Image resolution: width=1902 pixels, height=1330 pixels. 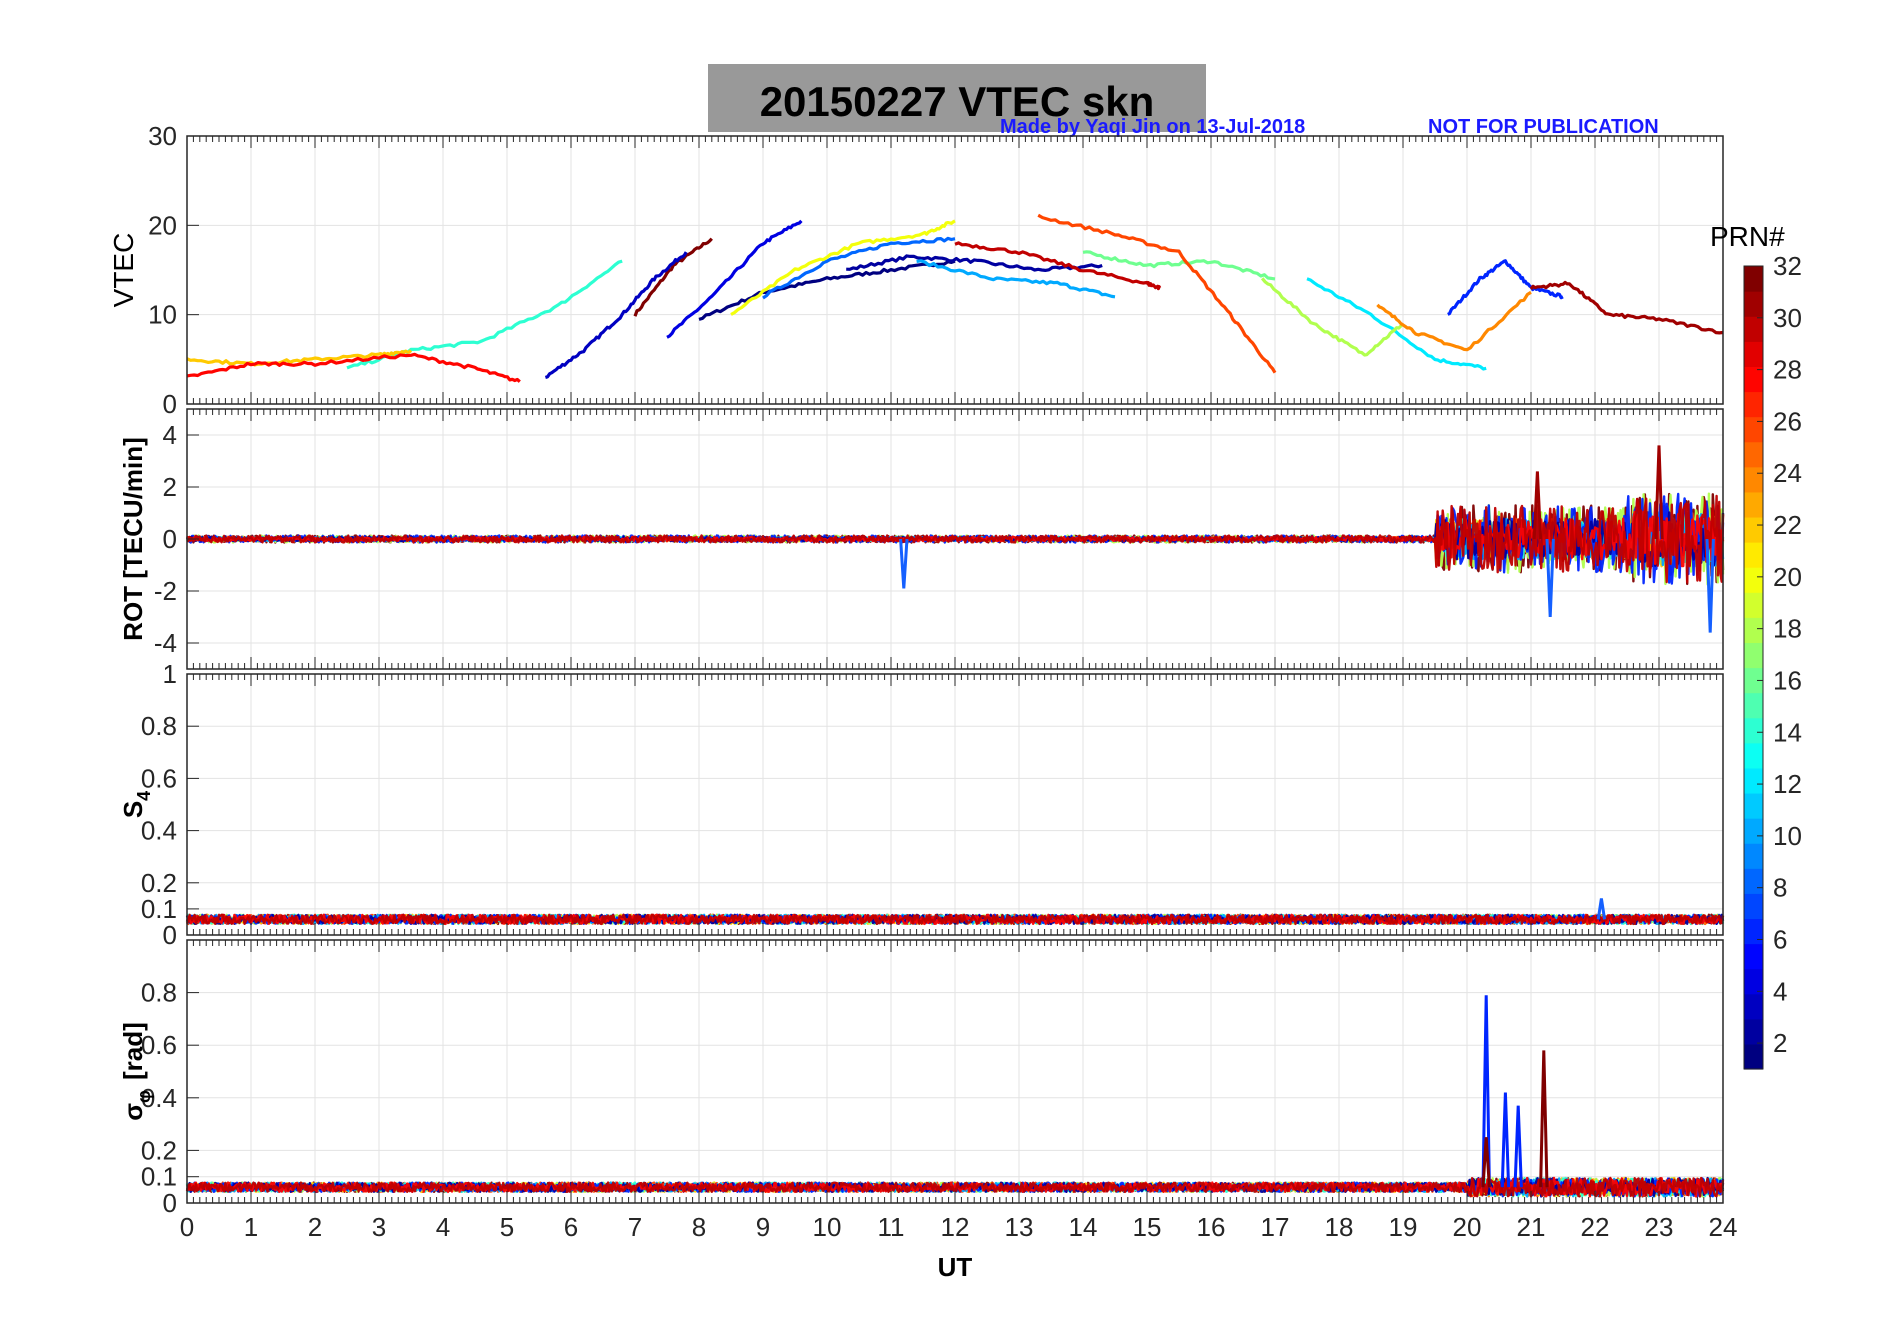 What do you see at coordinates (1780, 939) in the screenshot?
I see `colorbar-tick-label: 6` at bounding box center [1780, 939].